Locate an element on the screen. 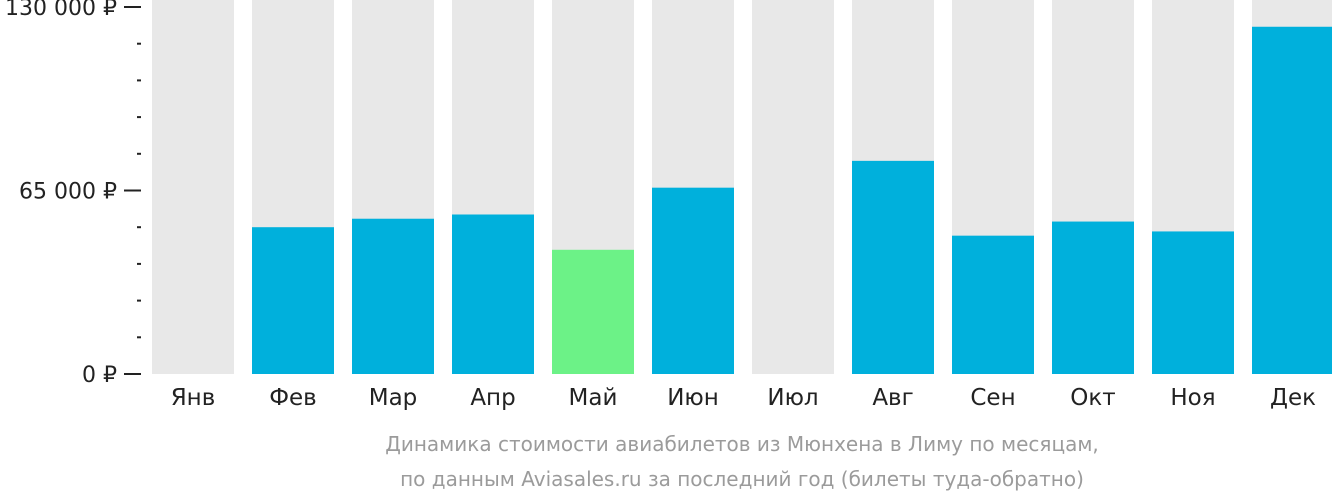 The width and height of the screenshot is (1332, 502). x-tick-label: Янв is located at coordinates (193, 398).